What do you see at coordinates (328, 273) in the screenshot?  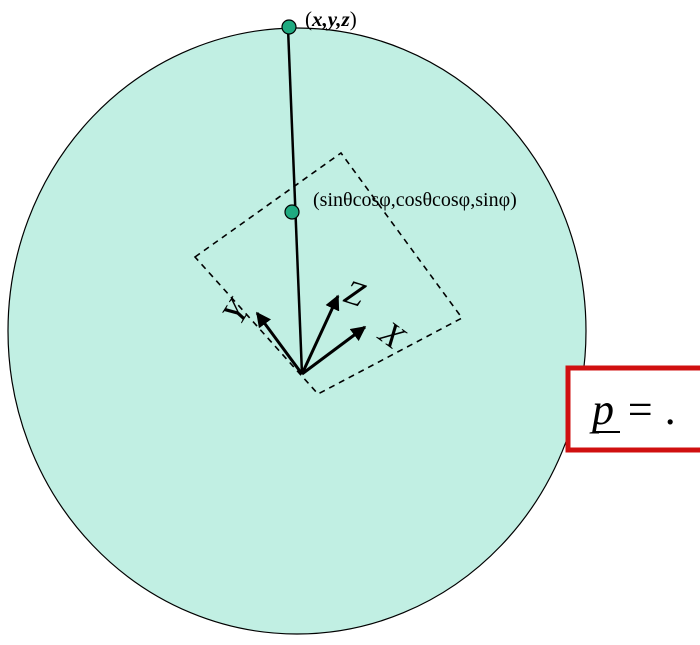 I see `tangent-plane` at bounding box center [328, 273].